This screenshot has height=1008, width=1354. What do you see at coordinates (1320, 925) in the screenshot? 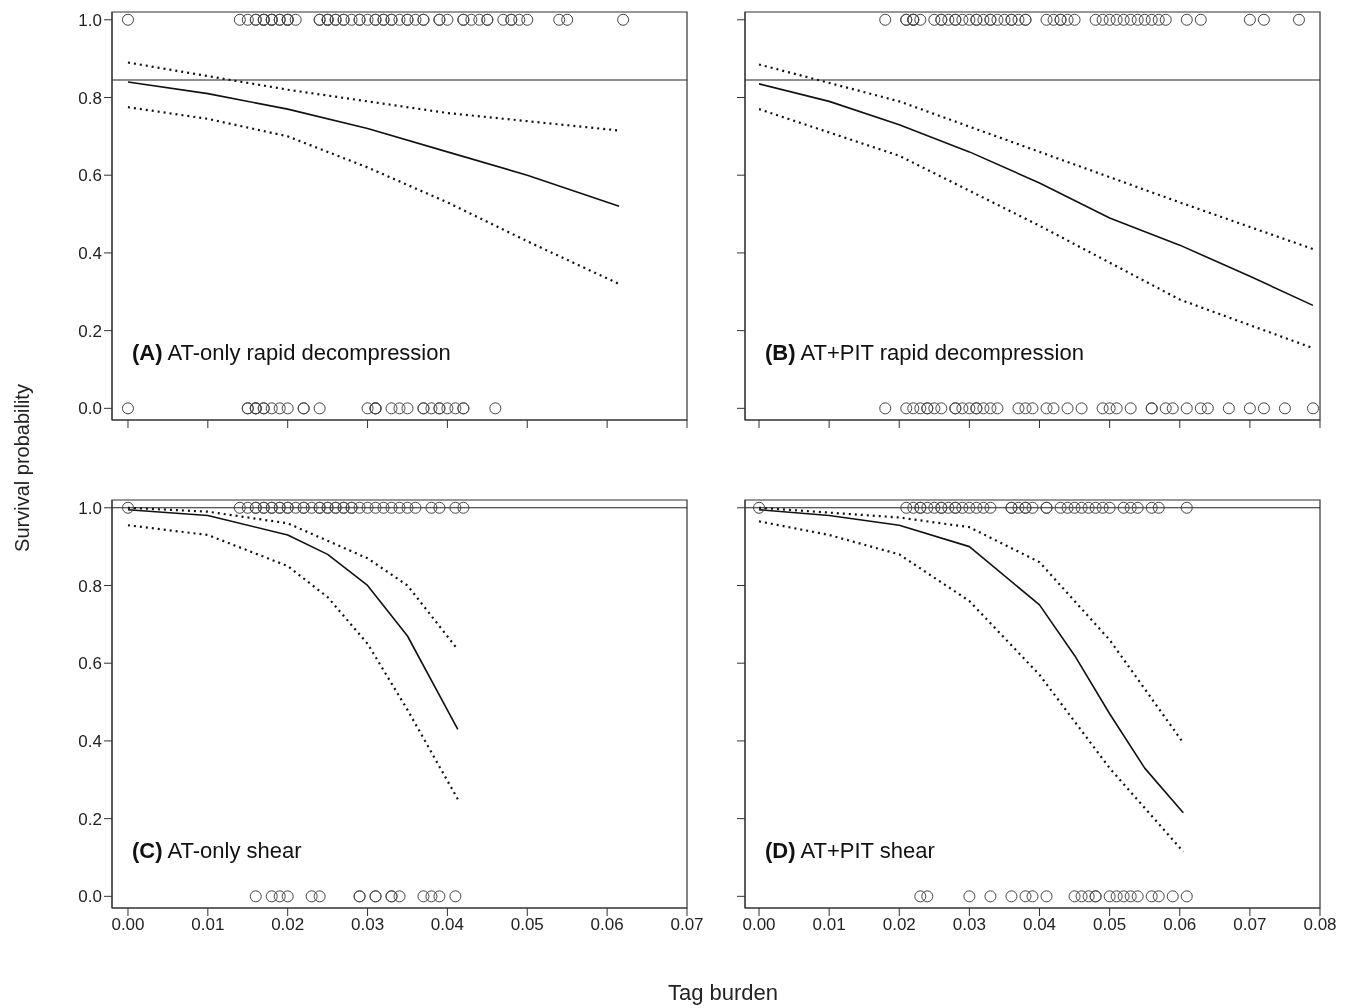
I see `x-tick-label: 0.08` at bounding box center [1320, 925].